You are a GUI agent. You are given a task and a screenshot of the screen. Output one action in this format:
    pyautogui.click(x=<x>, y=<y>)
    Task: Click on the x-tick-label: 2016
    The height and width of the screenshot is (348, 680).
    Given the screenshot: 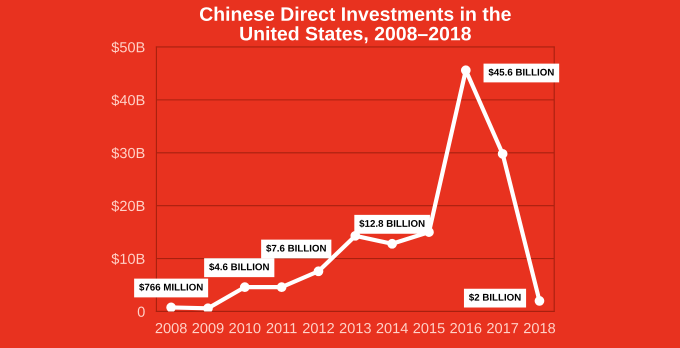 What is the action you would take?
    pyautogui.click(x=466, y=328)
    